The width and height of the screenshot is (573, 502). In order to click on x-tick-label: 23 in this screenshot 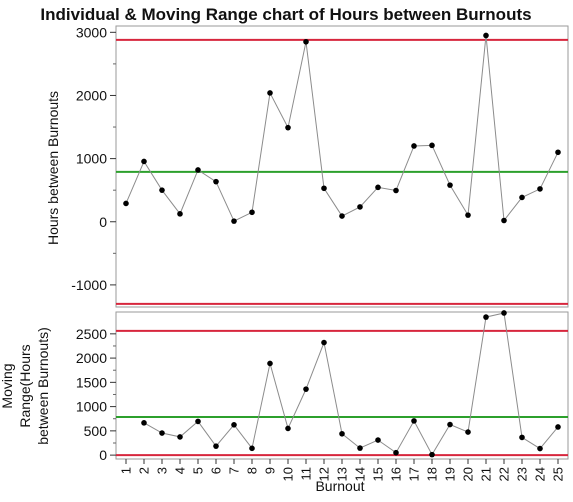, I will do `click(522, 474)`.